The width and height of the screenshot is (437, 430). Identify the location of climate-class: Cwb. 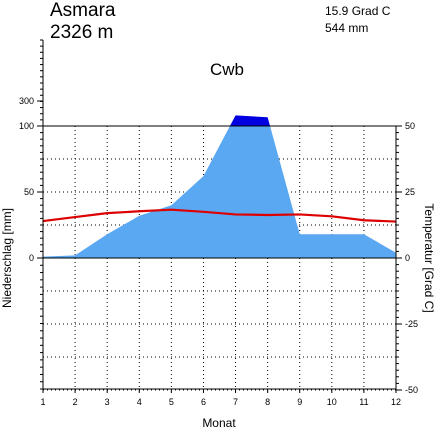
(227, 69).